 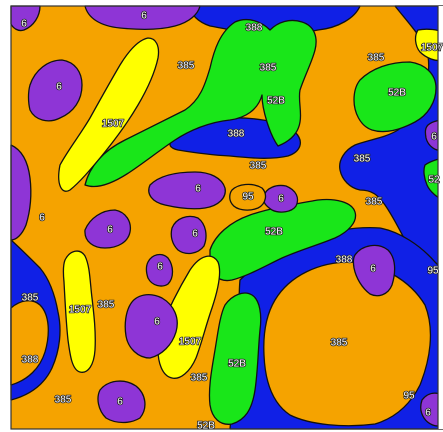 I want to click on map-zone-6-center-west, so click(x=108, y=229).